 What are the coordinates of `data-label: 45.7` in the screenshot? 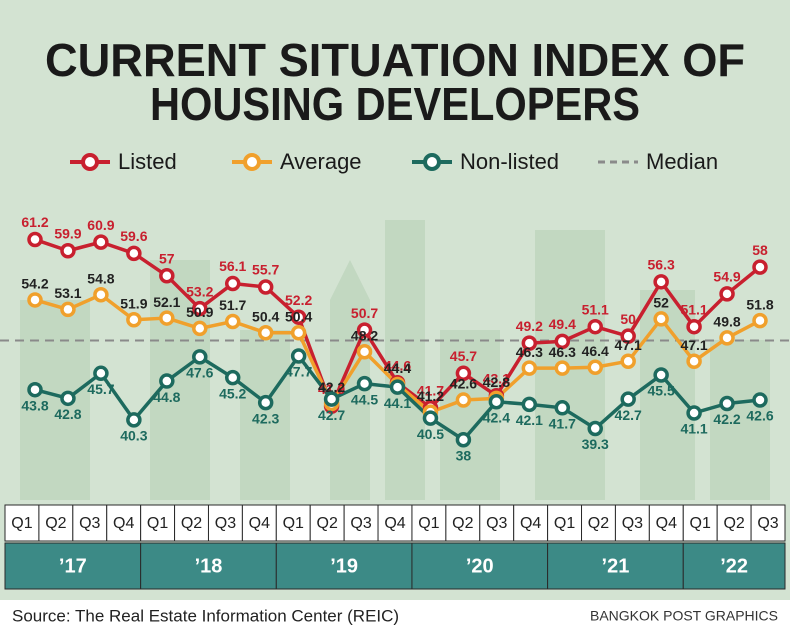 It's located at (463, 356).